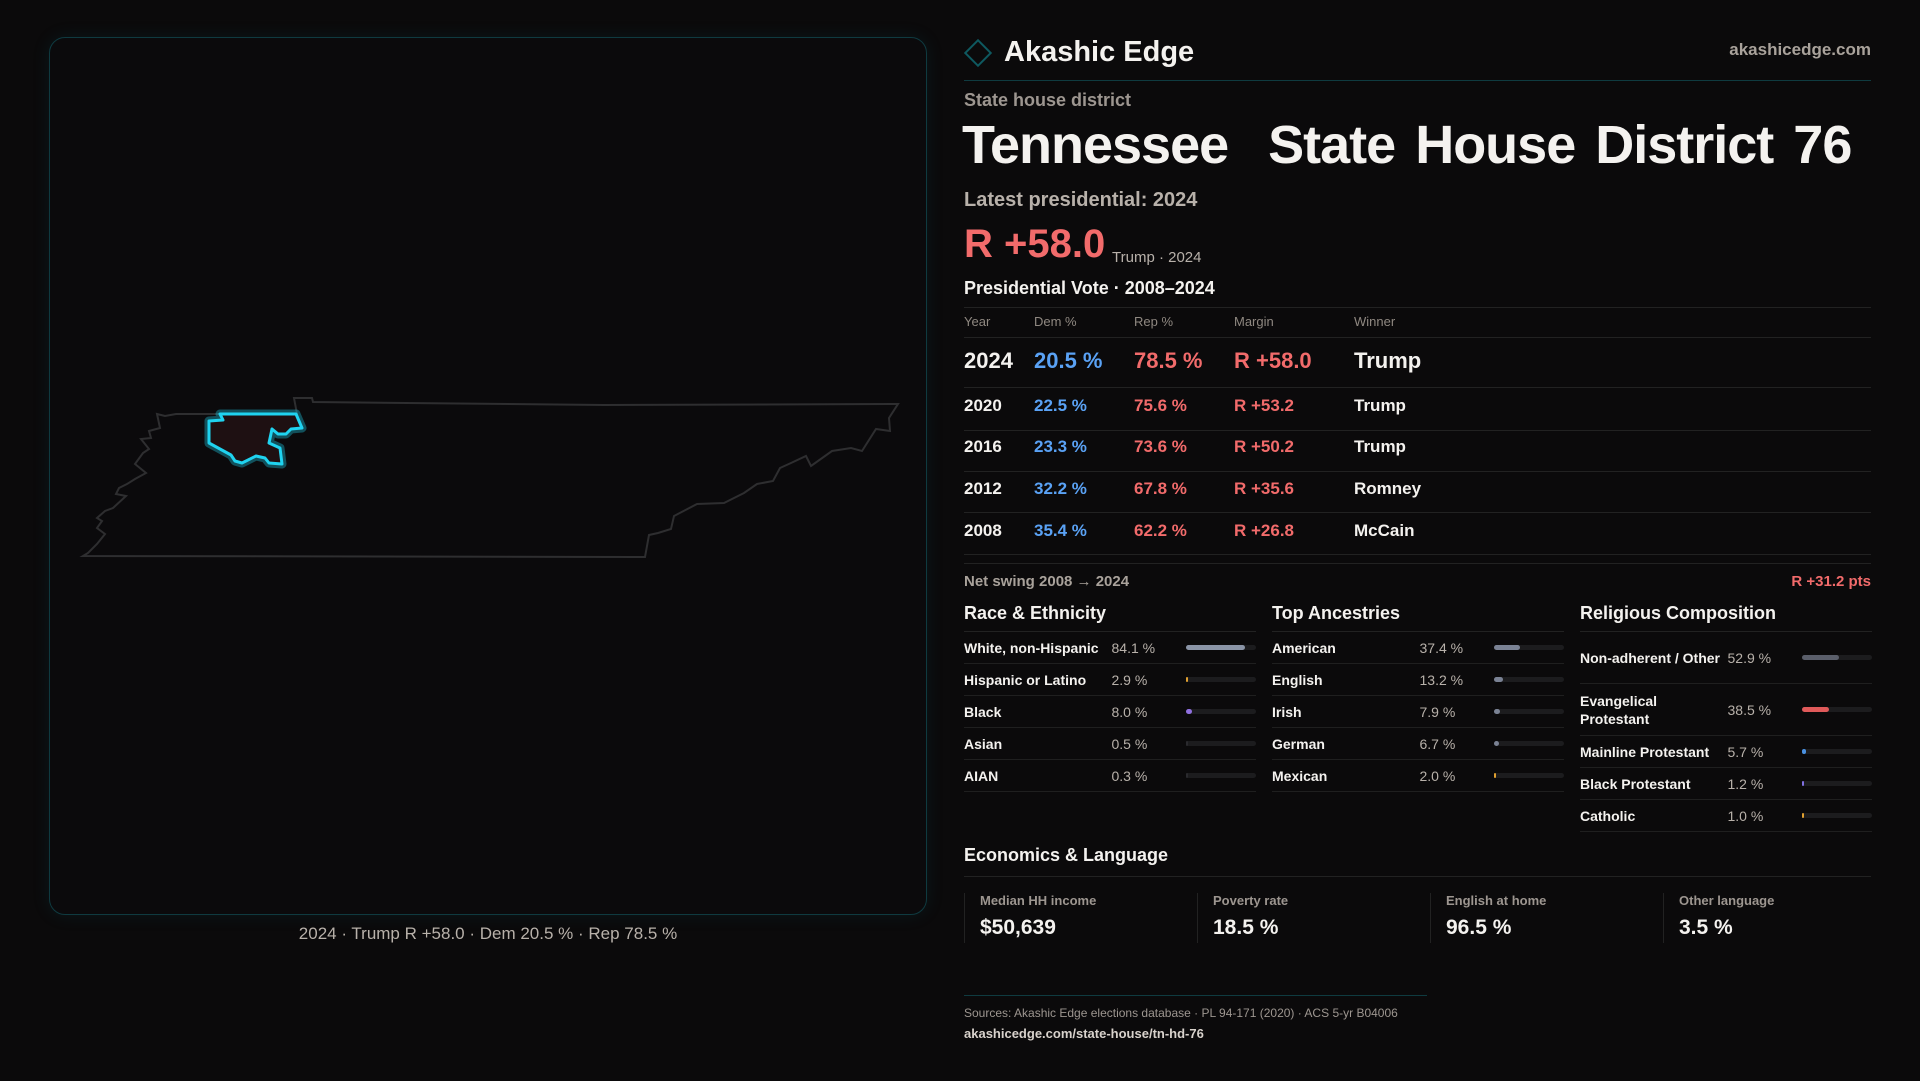 The height and width of the screenshot is (1081, 1920). I want to click on demo-value: 0.5 %, so click(1129, 743).